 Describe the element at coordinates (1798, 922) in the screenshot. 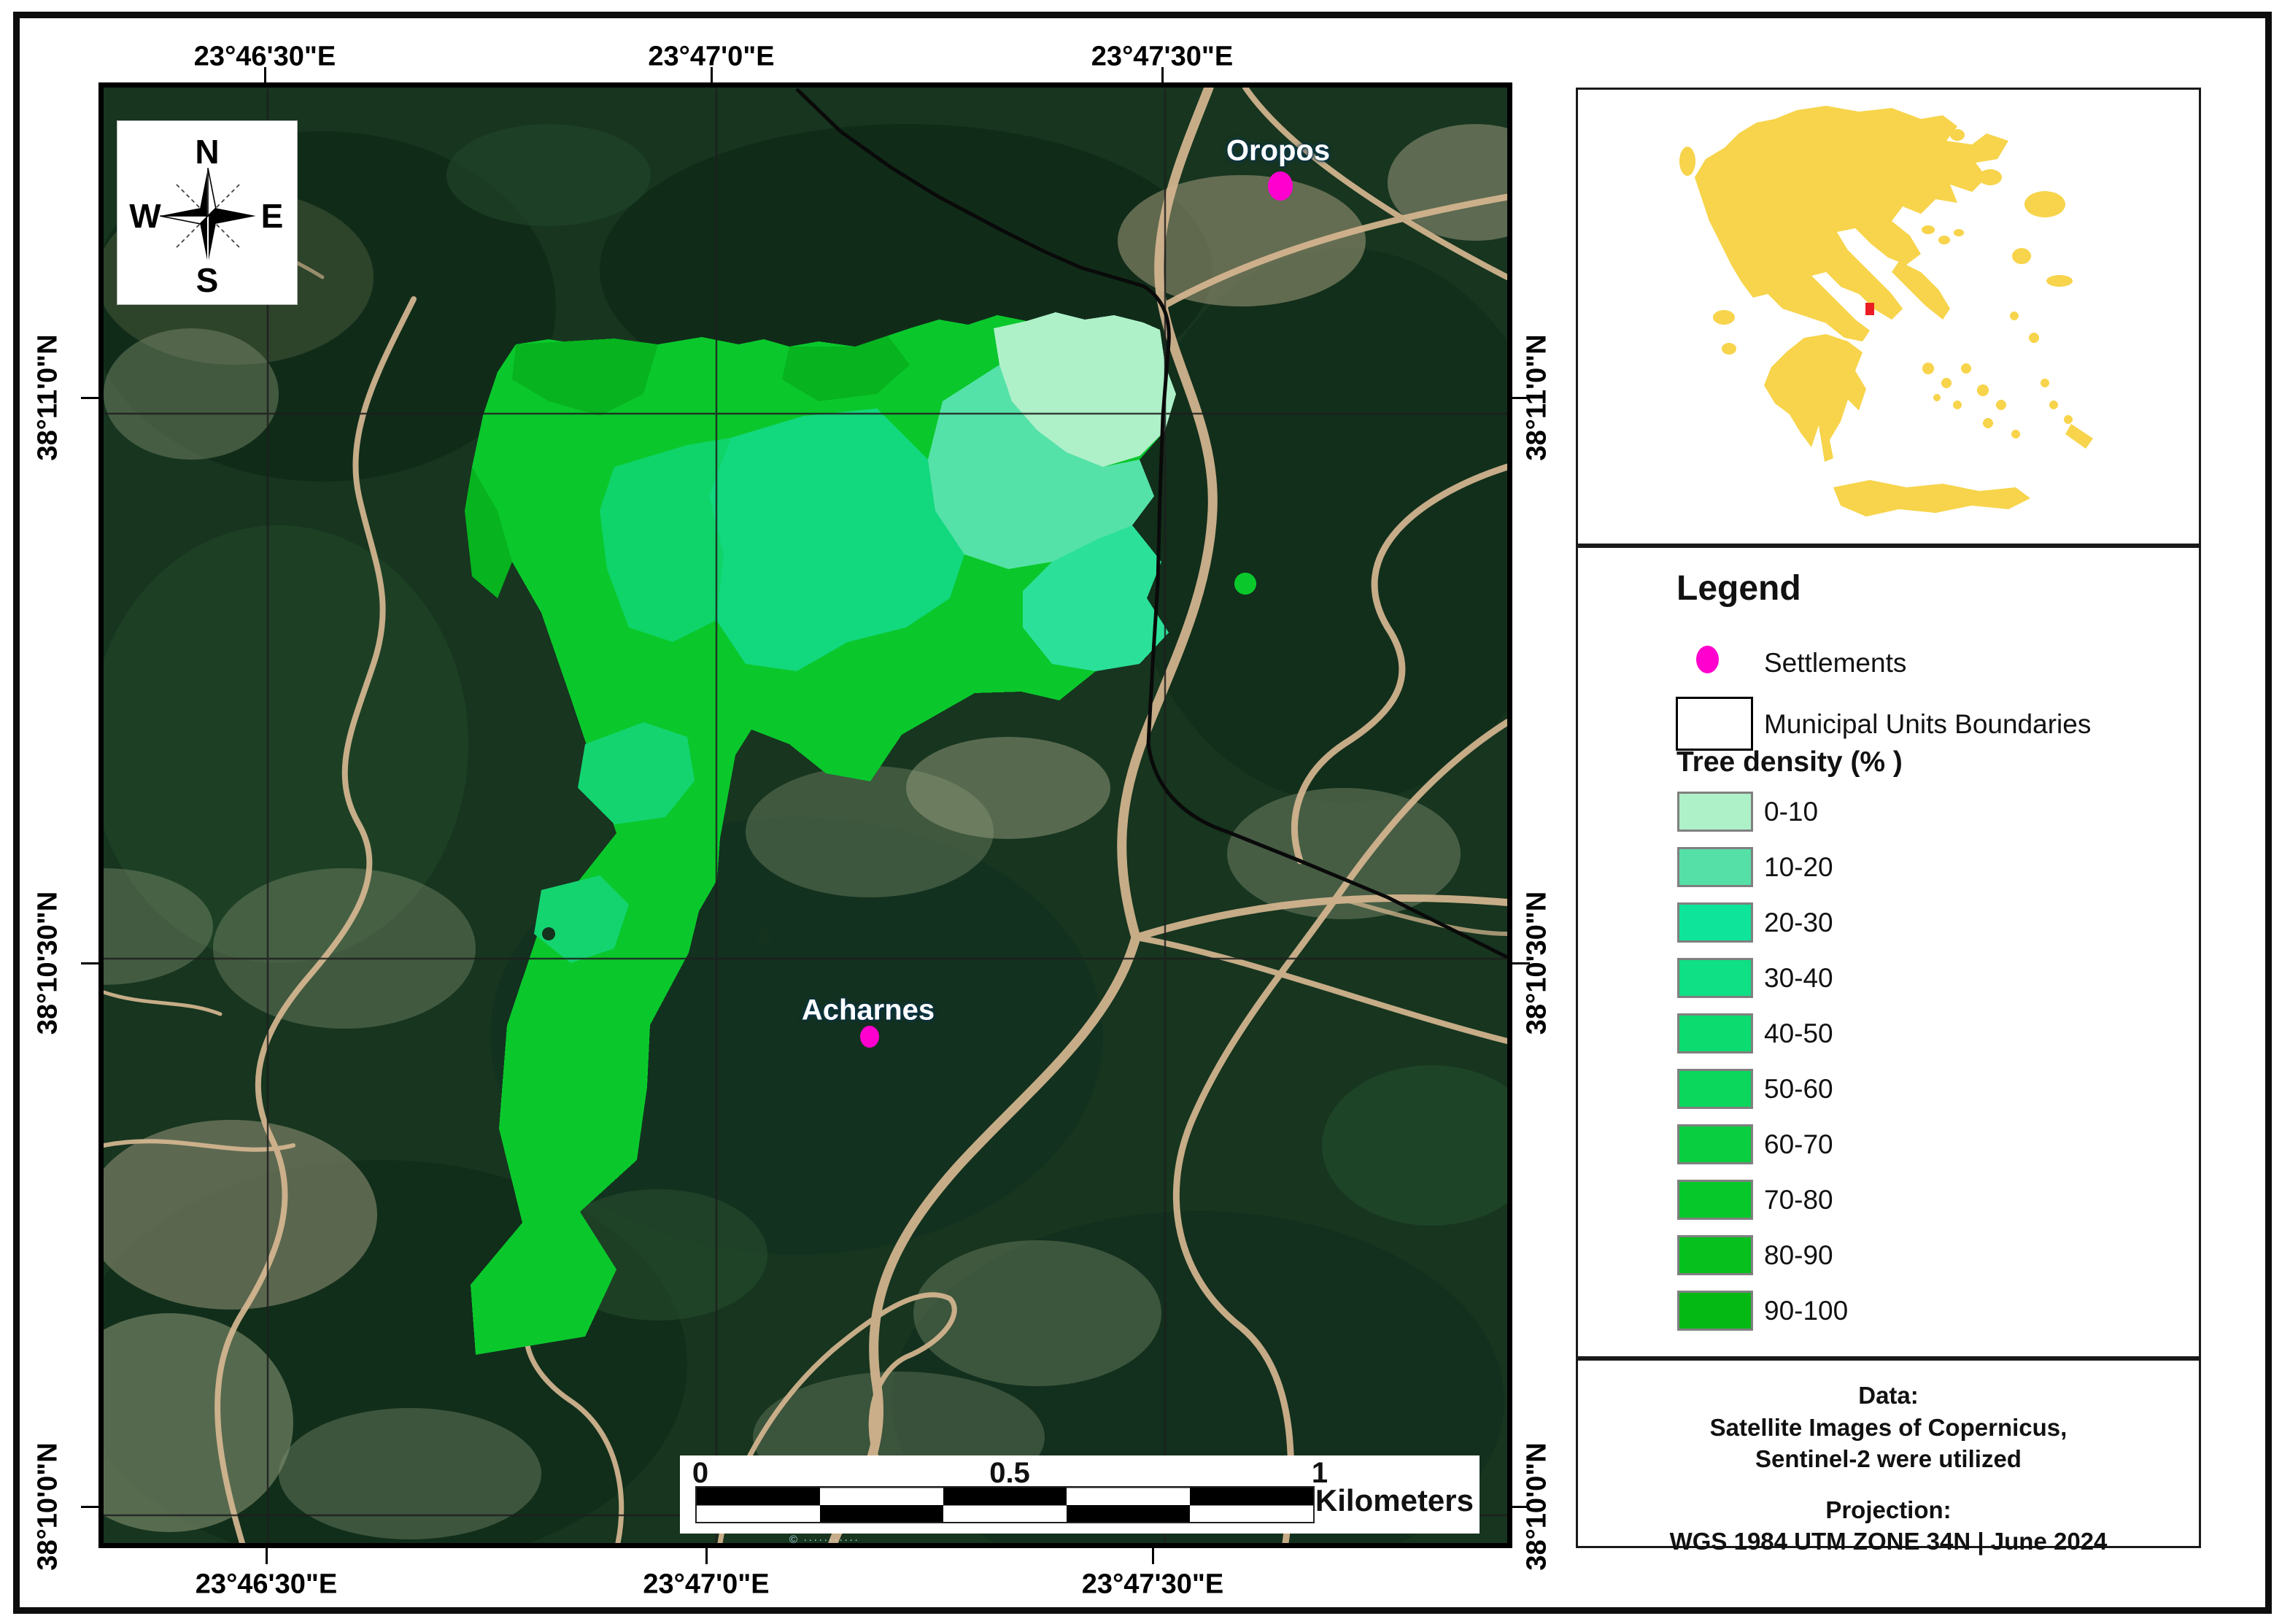

I see `density-label: 20-30` at that location.